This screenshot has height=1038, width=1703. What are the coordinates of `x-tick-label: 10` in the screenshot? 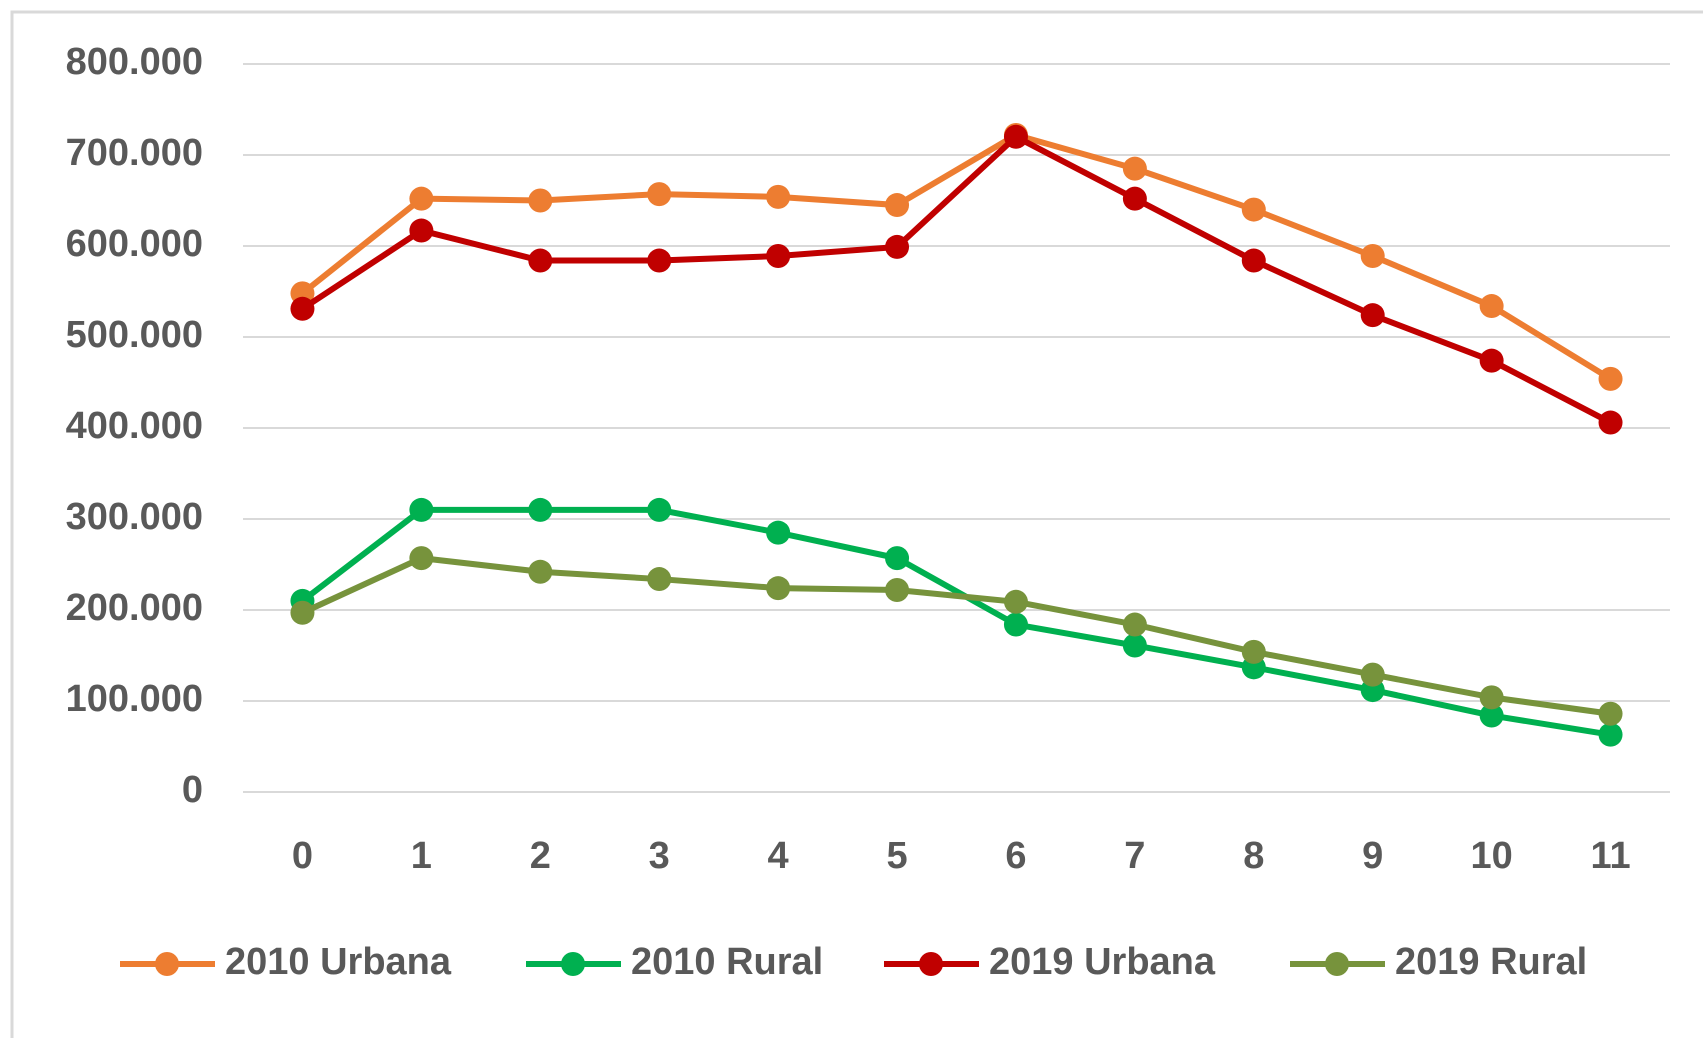 It's located at (1491, 856).